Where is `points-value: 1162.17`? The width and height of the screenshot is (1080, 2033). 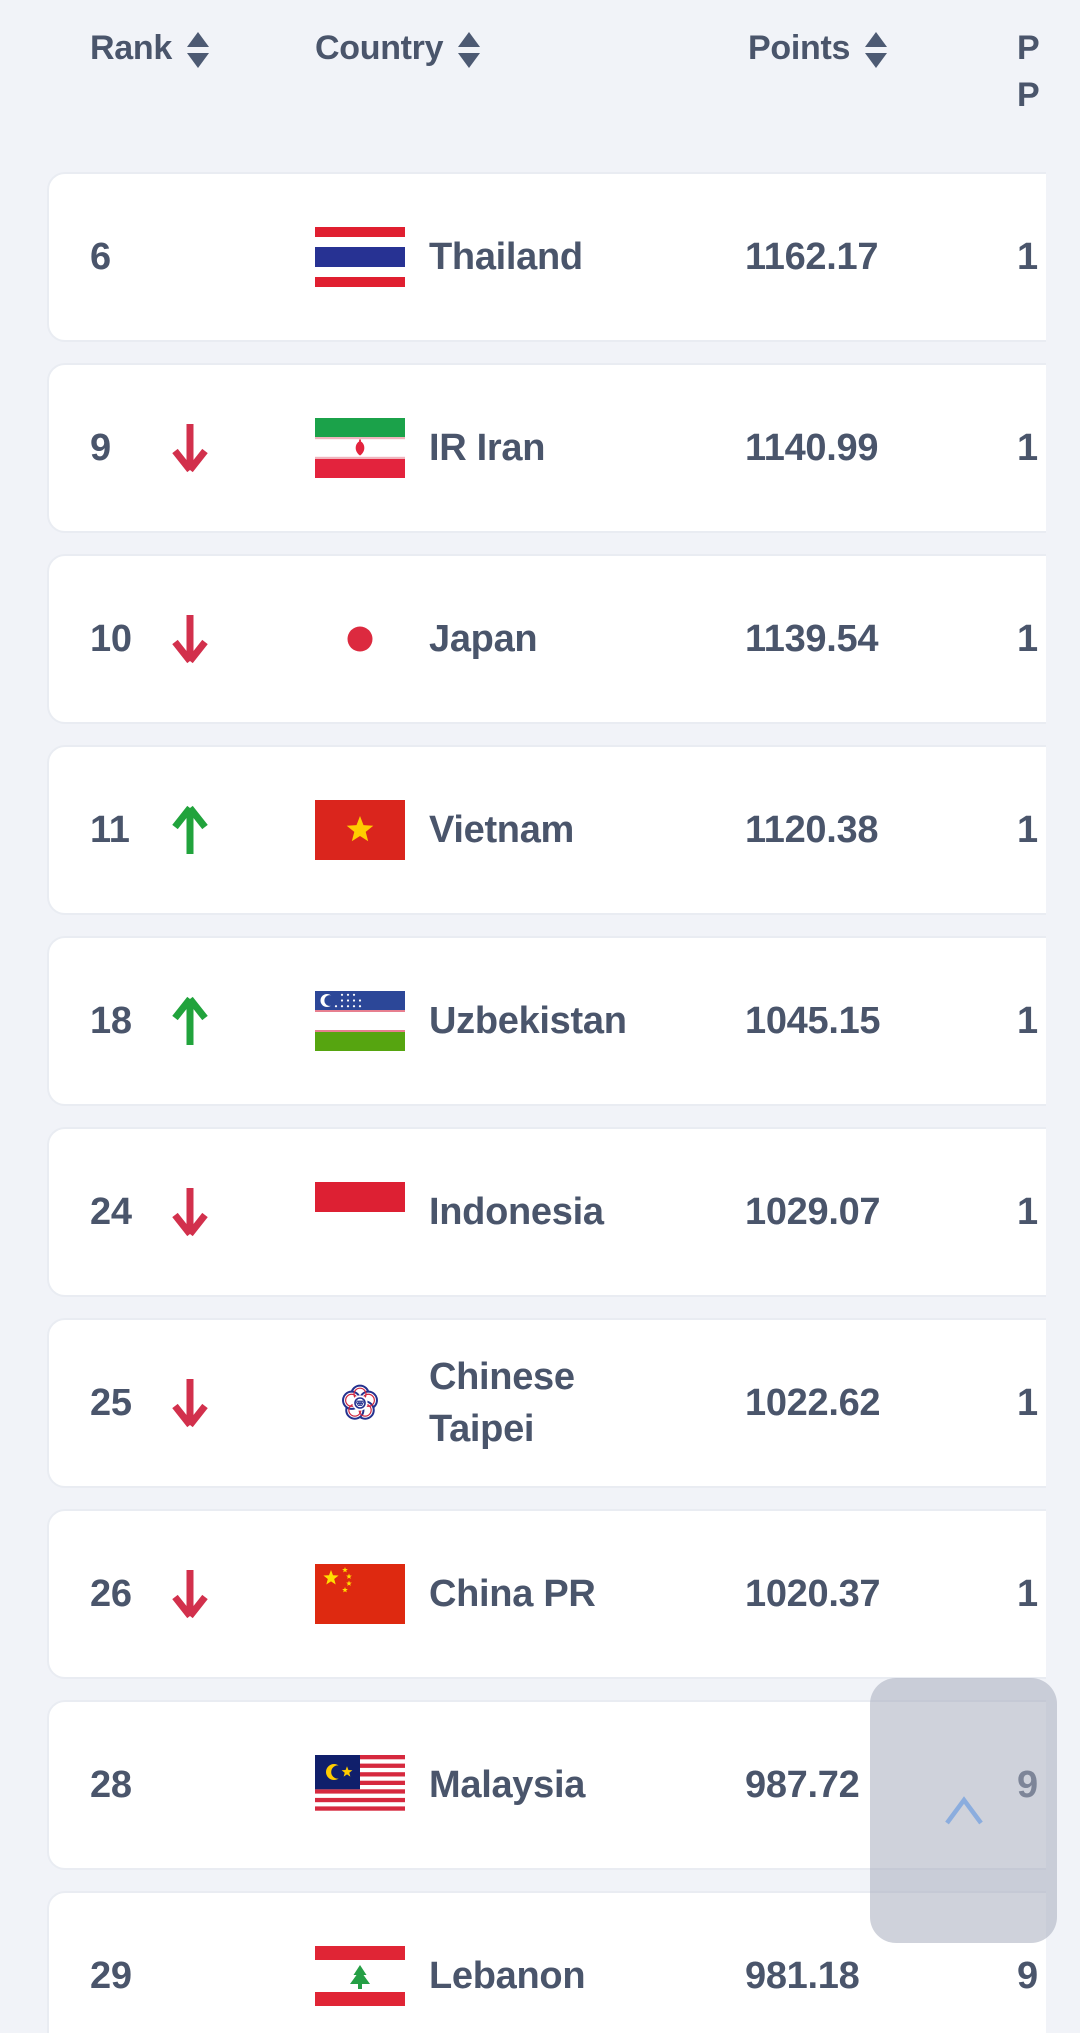 points-value: 1162.17 is located at coordinates (812, 256).